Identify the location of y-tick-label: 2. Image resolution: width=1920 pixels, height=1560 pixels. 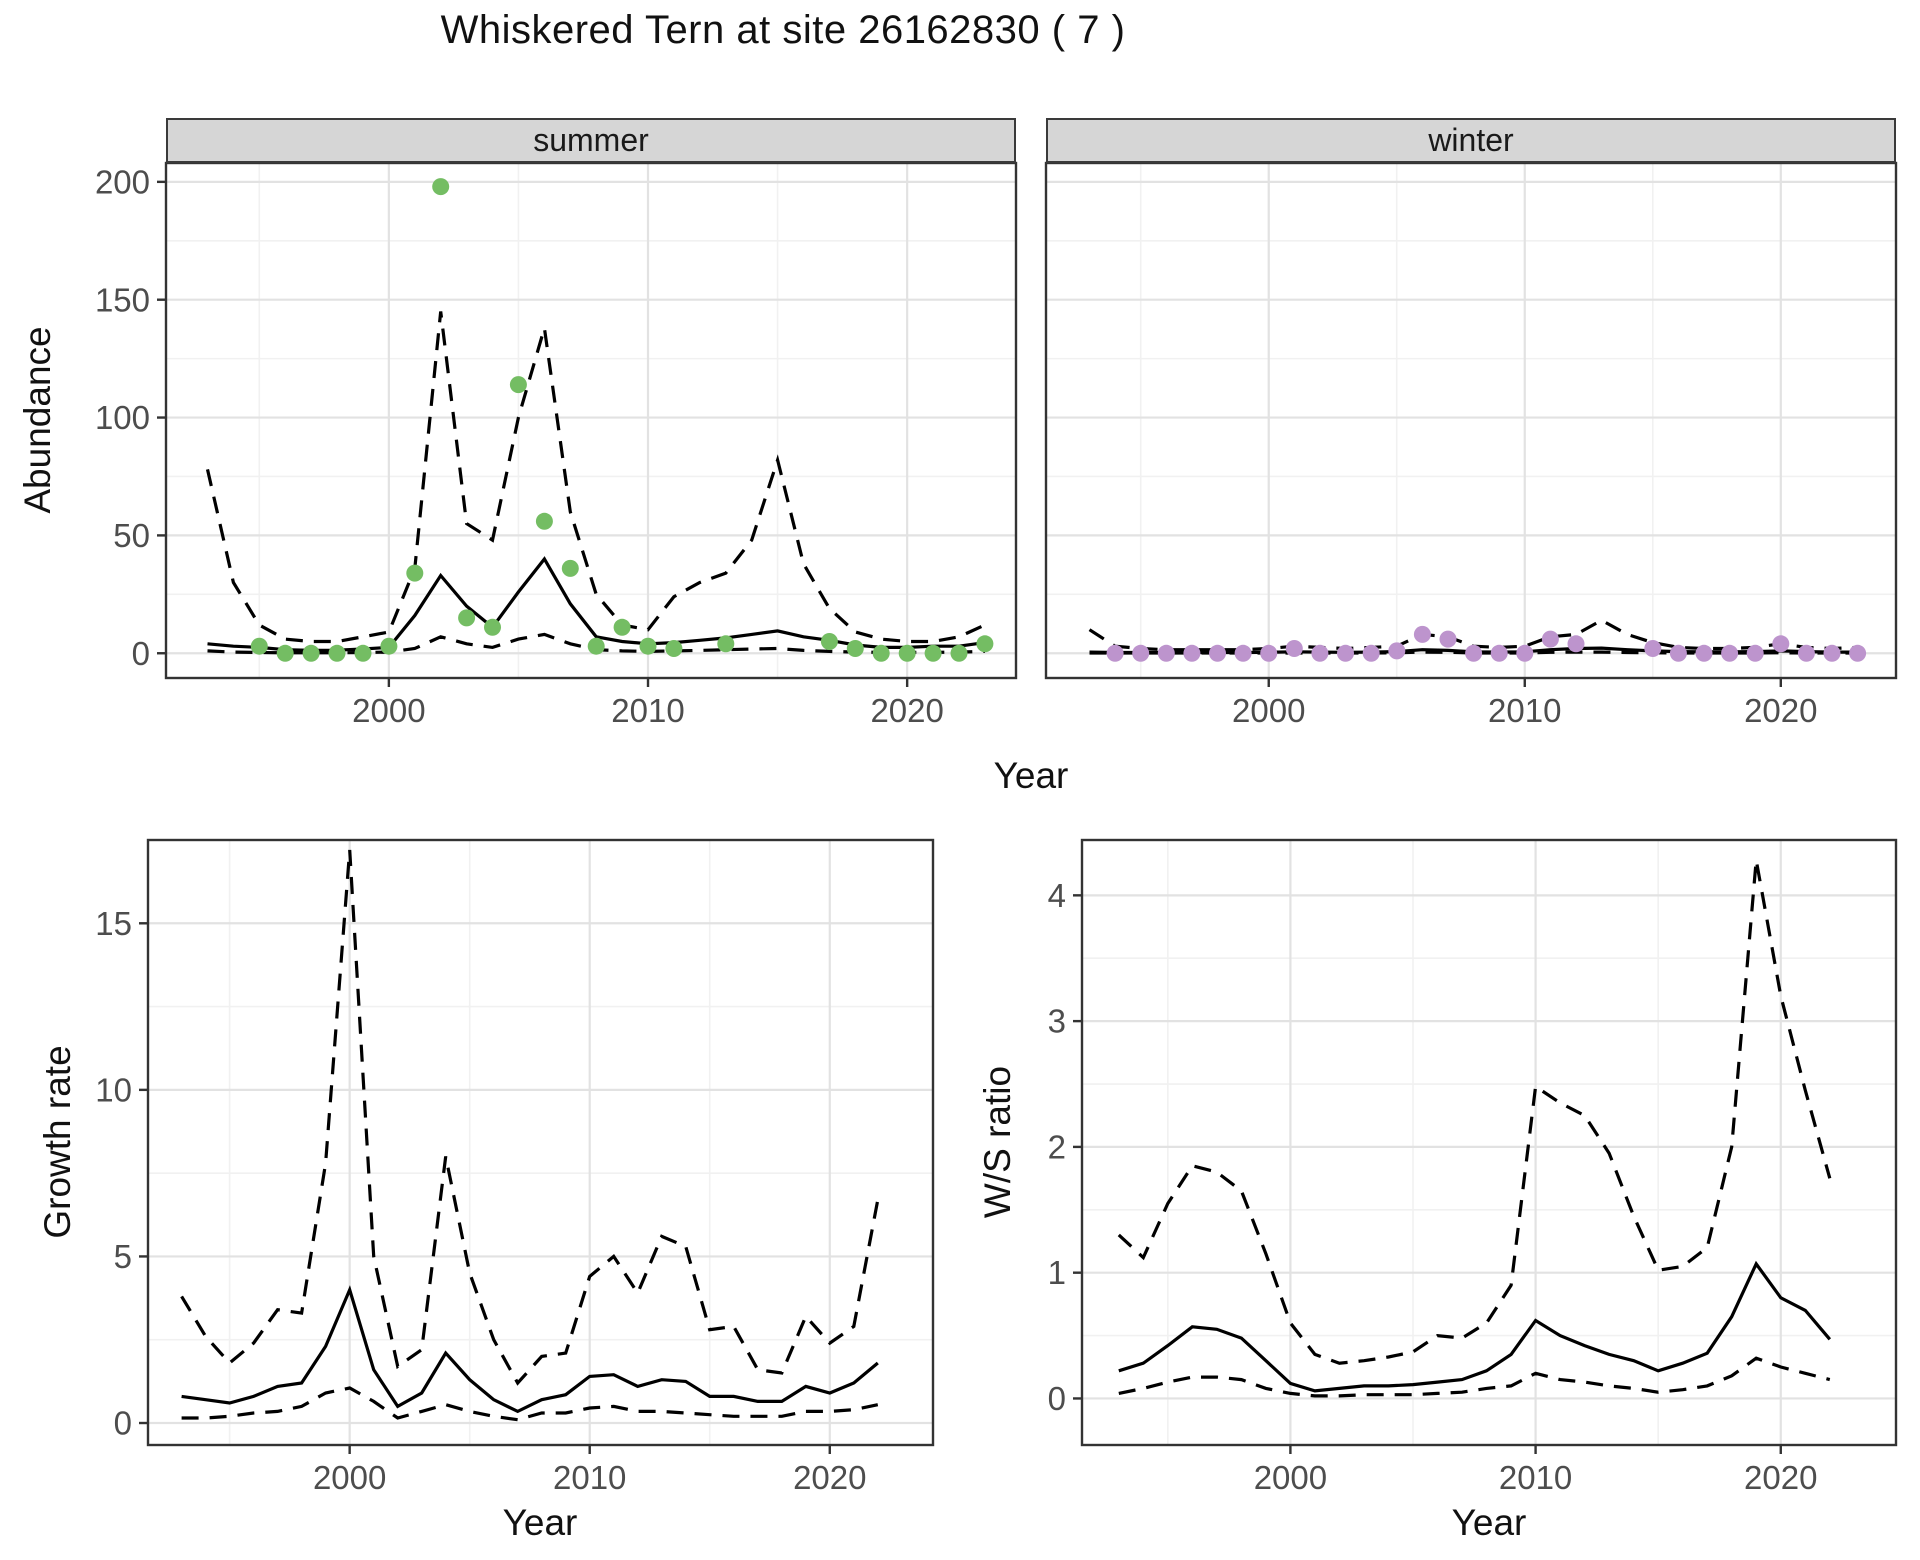
(1057, 1146).